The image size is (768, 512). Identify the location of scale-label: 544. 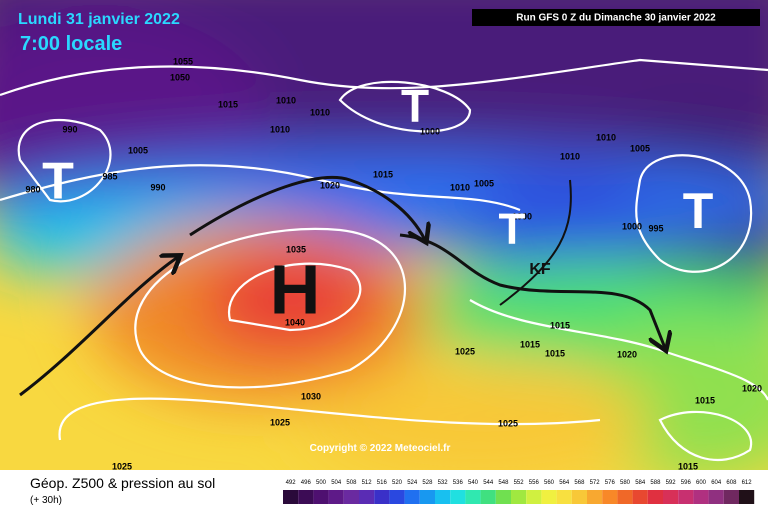
(488, 483).